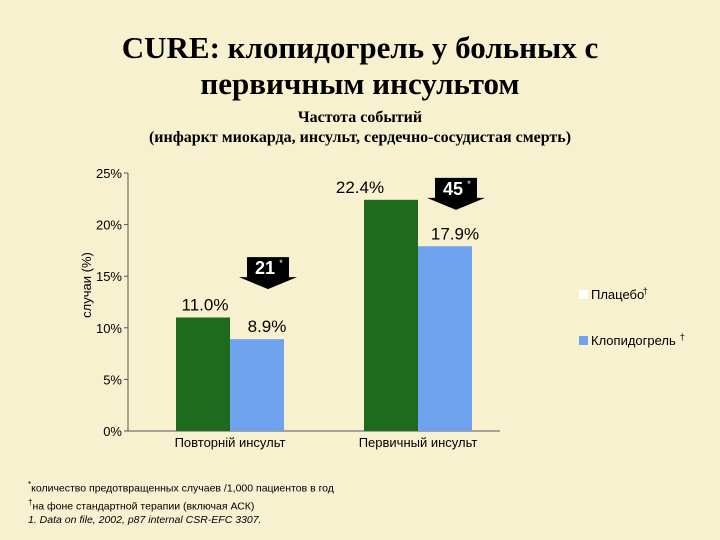 The width and height of the screenshot is (720, 540). What do you see at coordinates (109, 276) in the screenshot?
I see `y-tick-label: 15%` at bounding box center [109, 276].